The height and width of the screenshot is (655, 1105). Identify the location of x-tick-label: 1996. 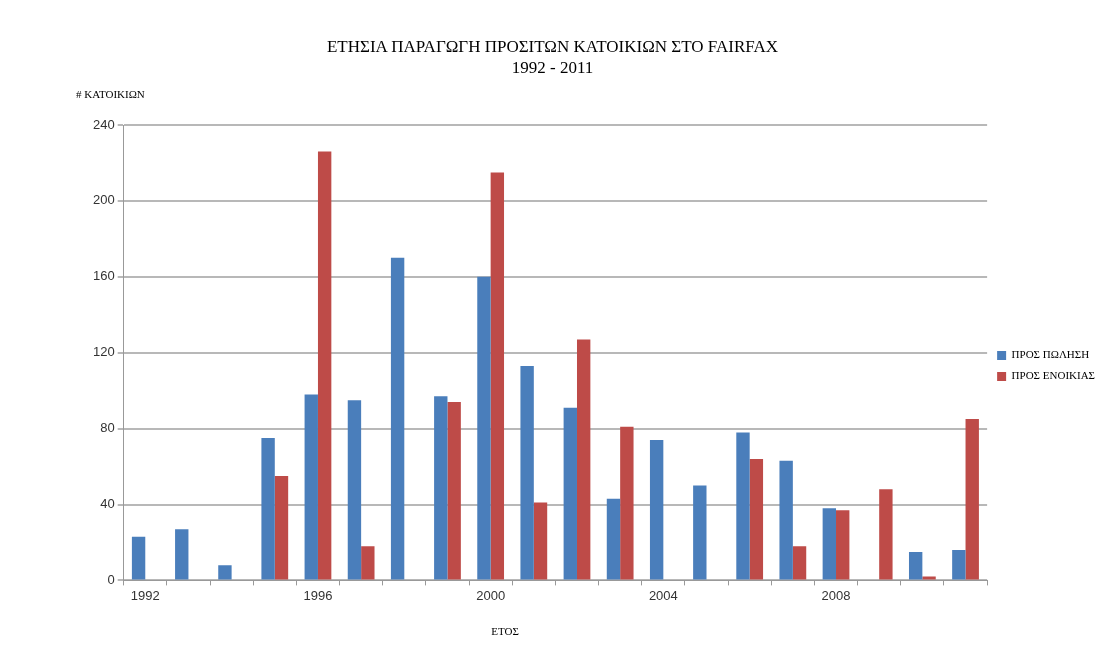
(318, 595).